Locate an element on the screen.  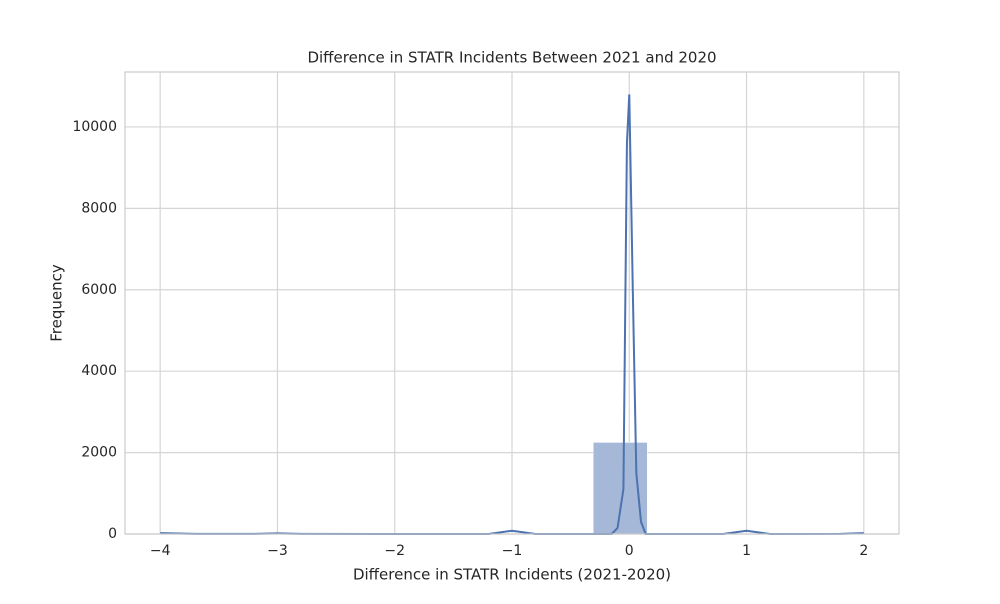
y-tick-label: 2000 is located at coordinates (99, 453).